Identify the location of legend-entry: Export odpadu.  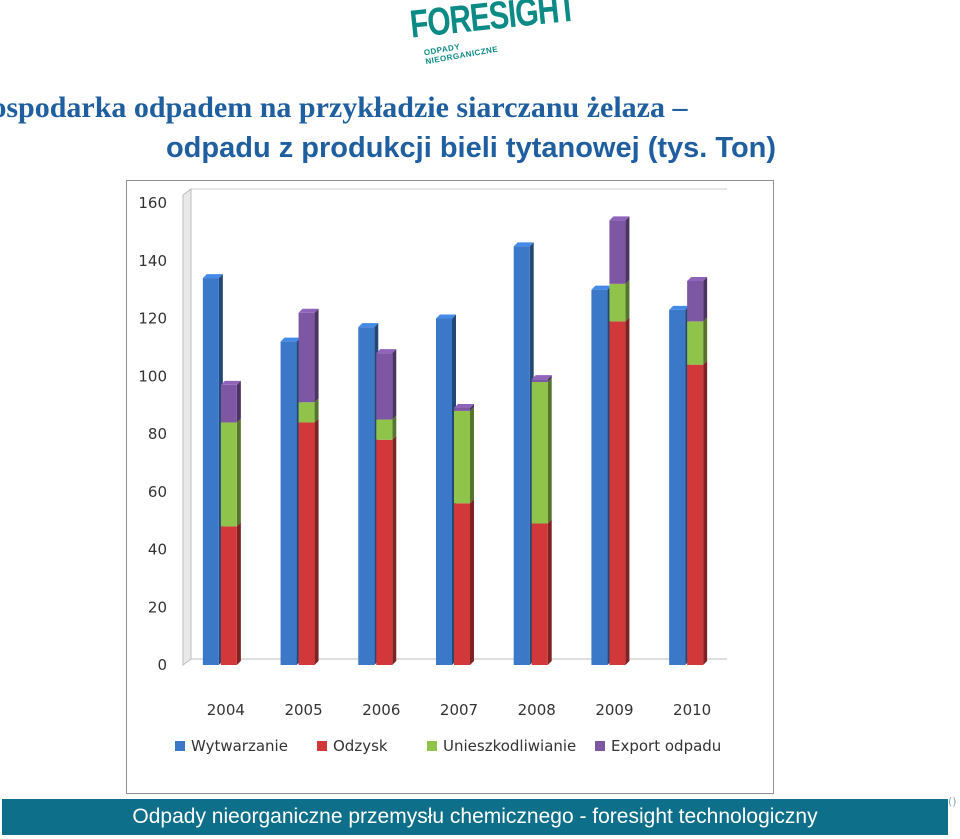
(666, 746).